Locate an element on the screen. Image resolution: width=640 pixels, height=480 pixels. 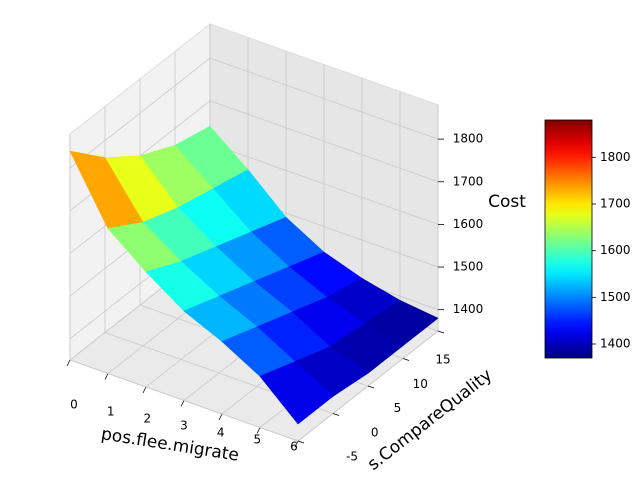
z-tick-label: 1700 is located at coordinates (468, 181).